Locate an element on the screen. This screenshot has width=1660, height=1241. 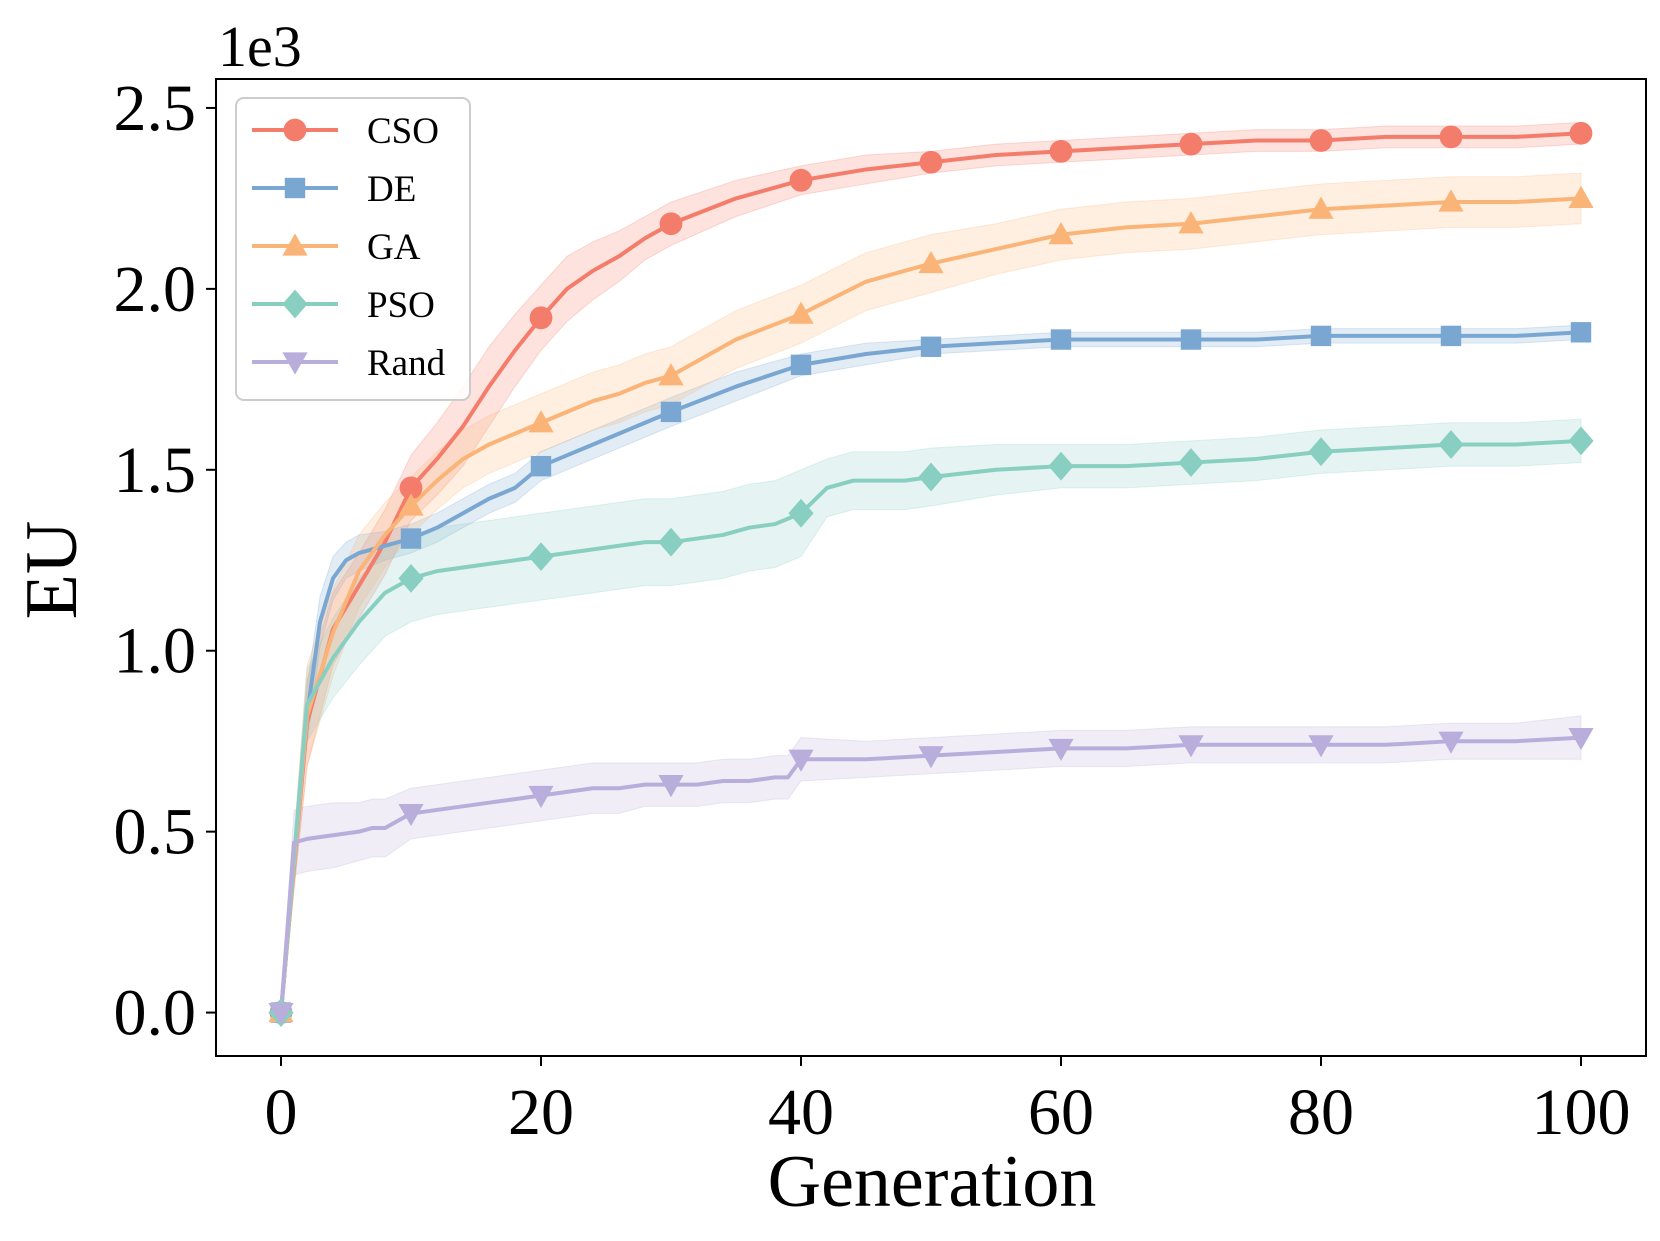
legend-box is located at coordinates (353, 249).